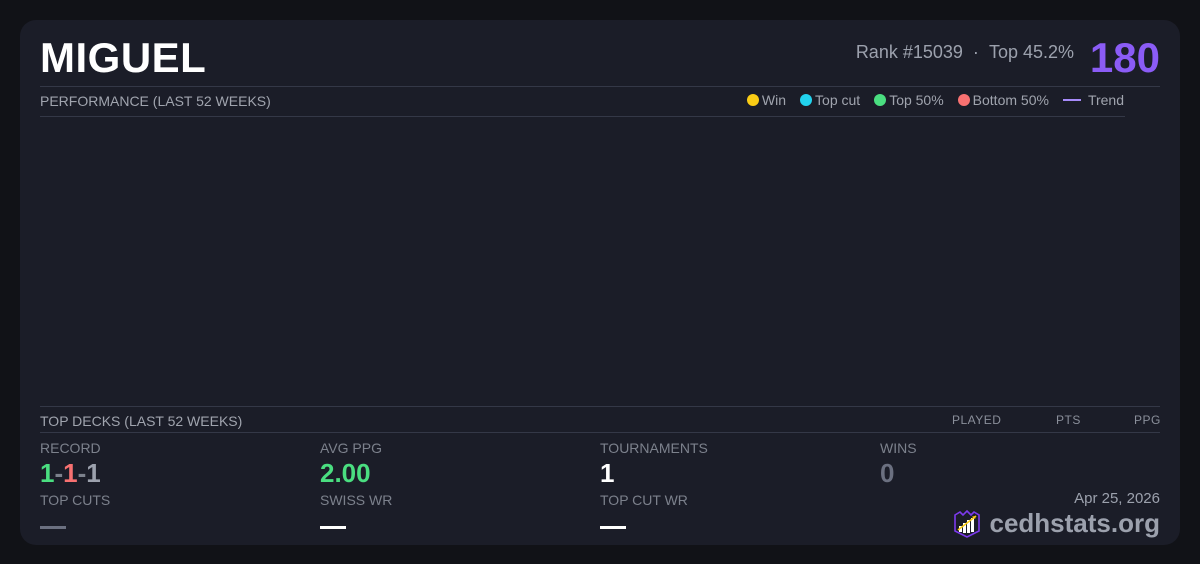 The height and width of the screenshot is (564, 1200). What do you see at coordinates (766, 100) in the screenshot?
I see `legend-win: Win` at bounding box center [766, 100].